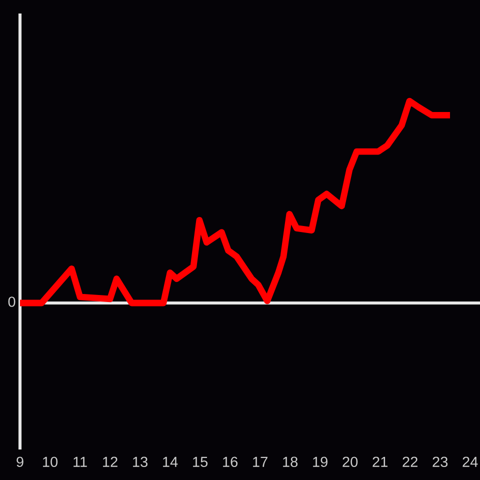 Image resolution: width=480 pixels, height=480 pixels. I want to click on x-tick-label: 10, so click(50, 462).